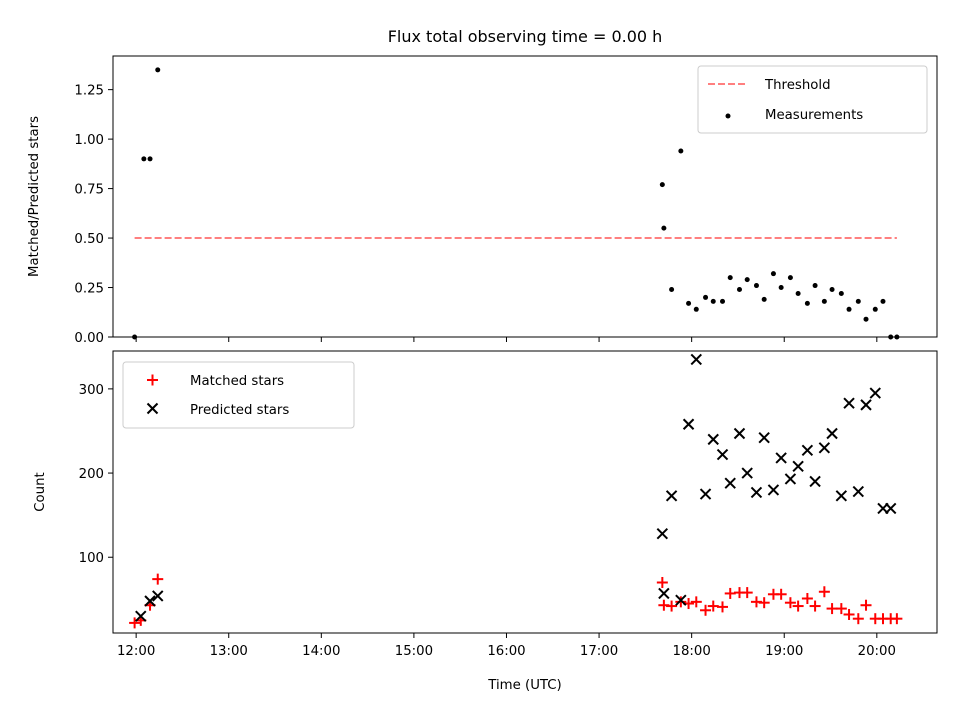 The image size is (960, 720). What do you see at coordinates (89, 239) in the screenshot?
I see `top-y-tick-label: 0.50` at bounding box center [89, 239].